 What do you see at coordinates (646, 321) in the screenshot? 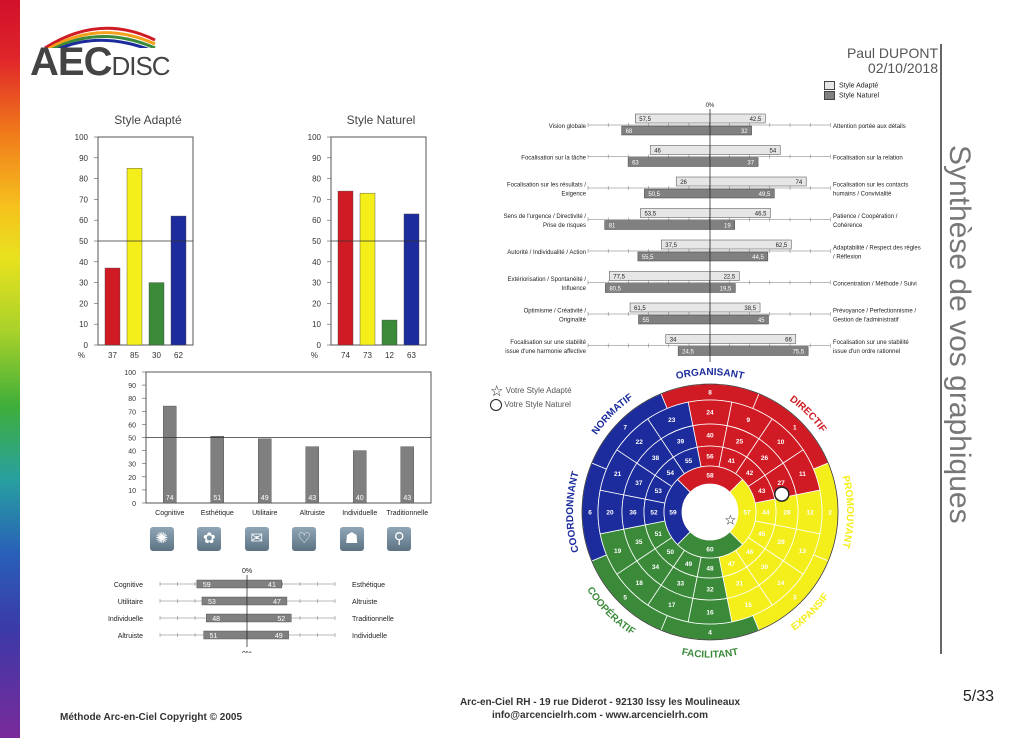
I see `bipolar-naturel-left-value: 55` at bounding box center [646, 321].